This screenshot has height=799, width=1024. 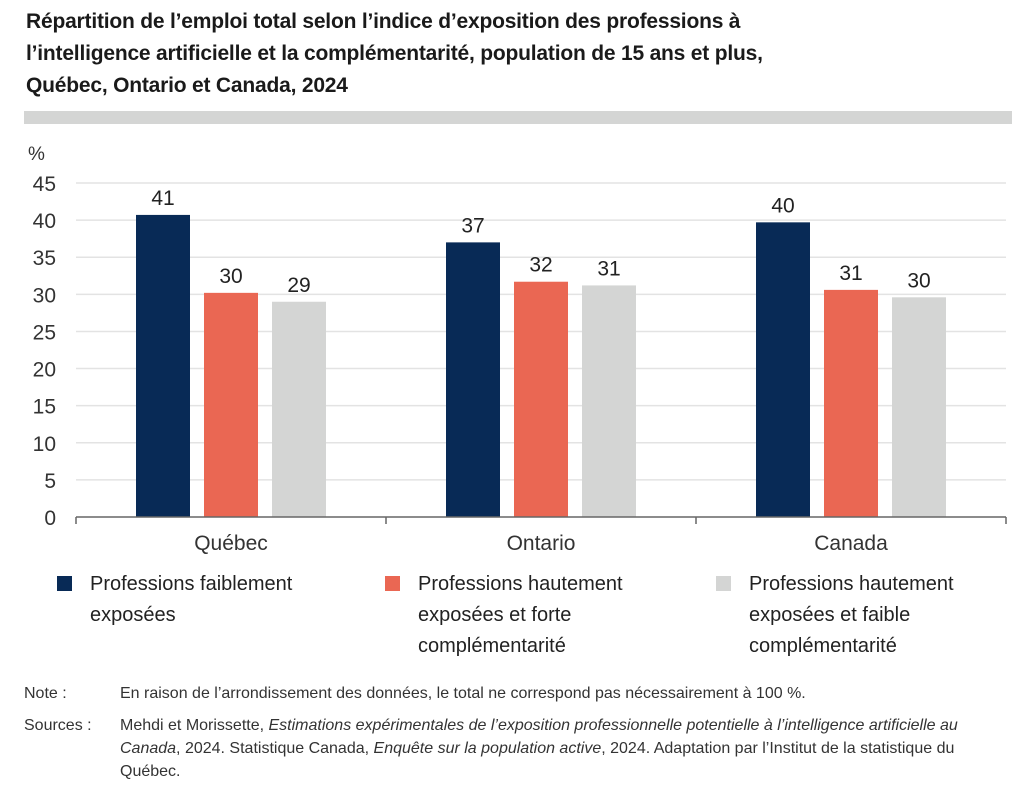 What do you see at coordinates (472, 225) in the screenshot?
I see `data-label: 37` at bounding box center [472, 225].